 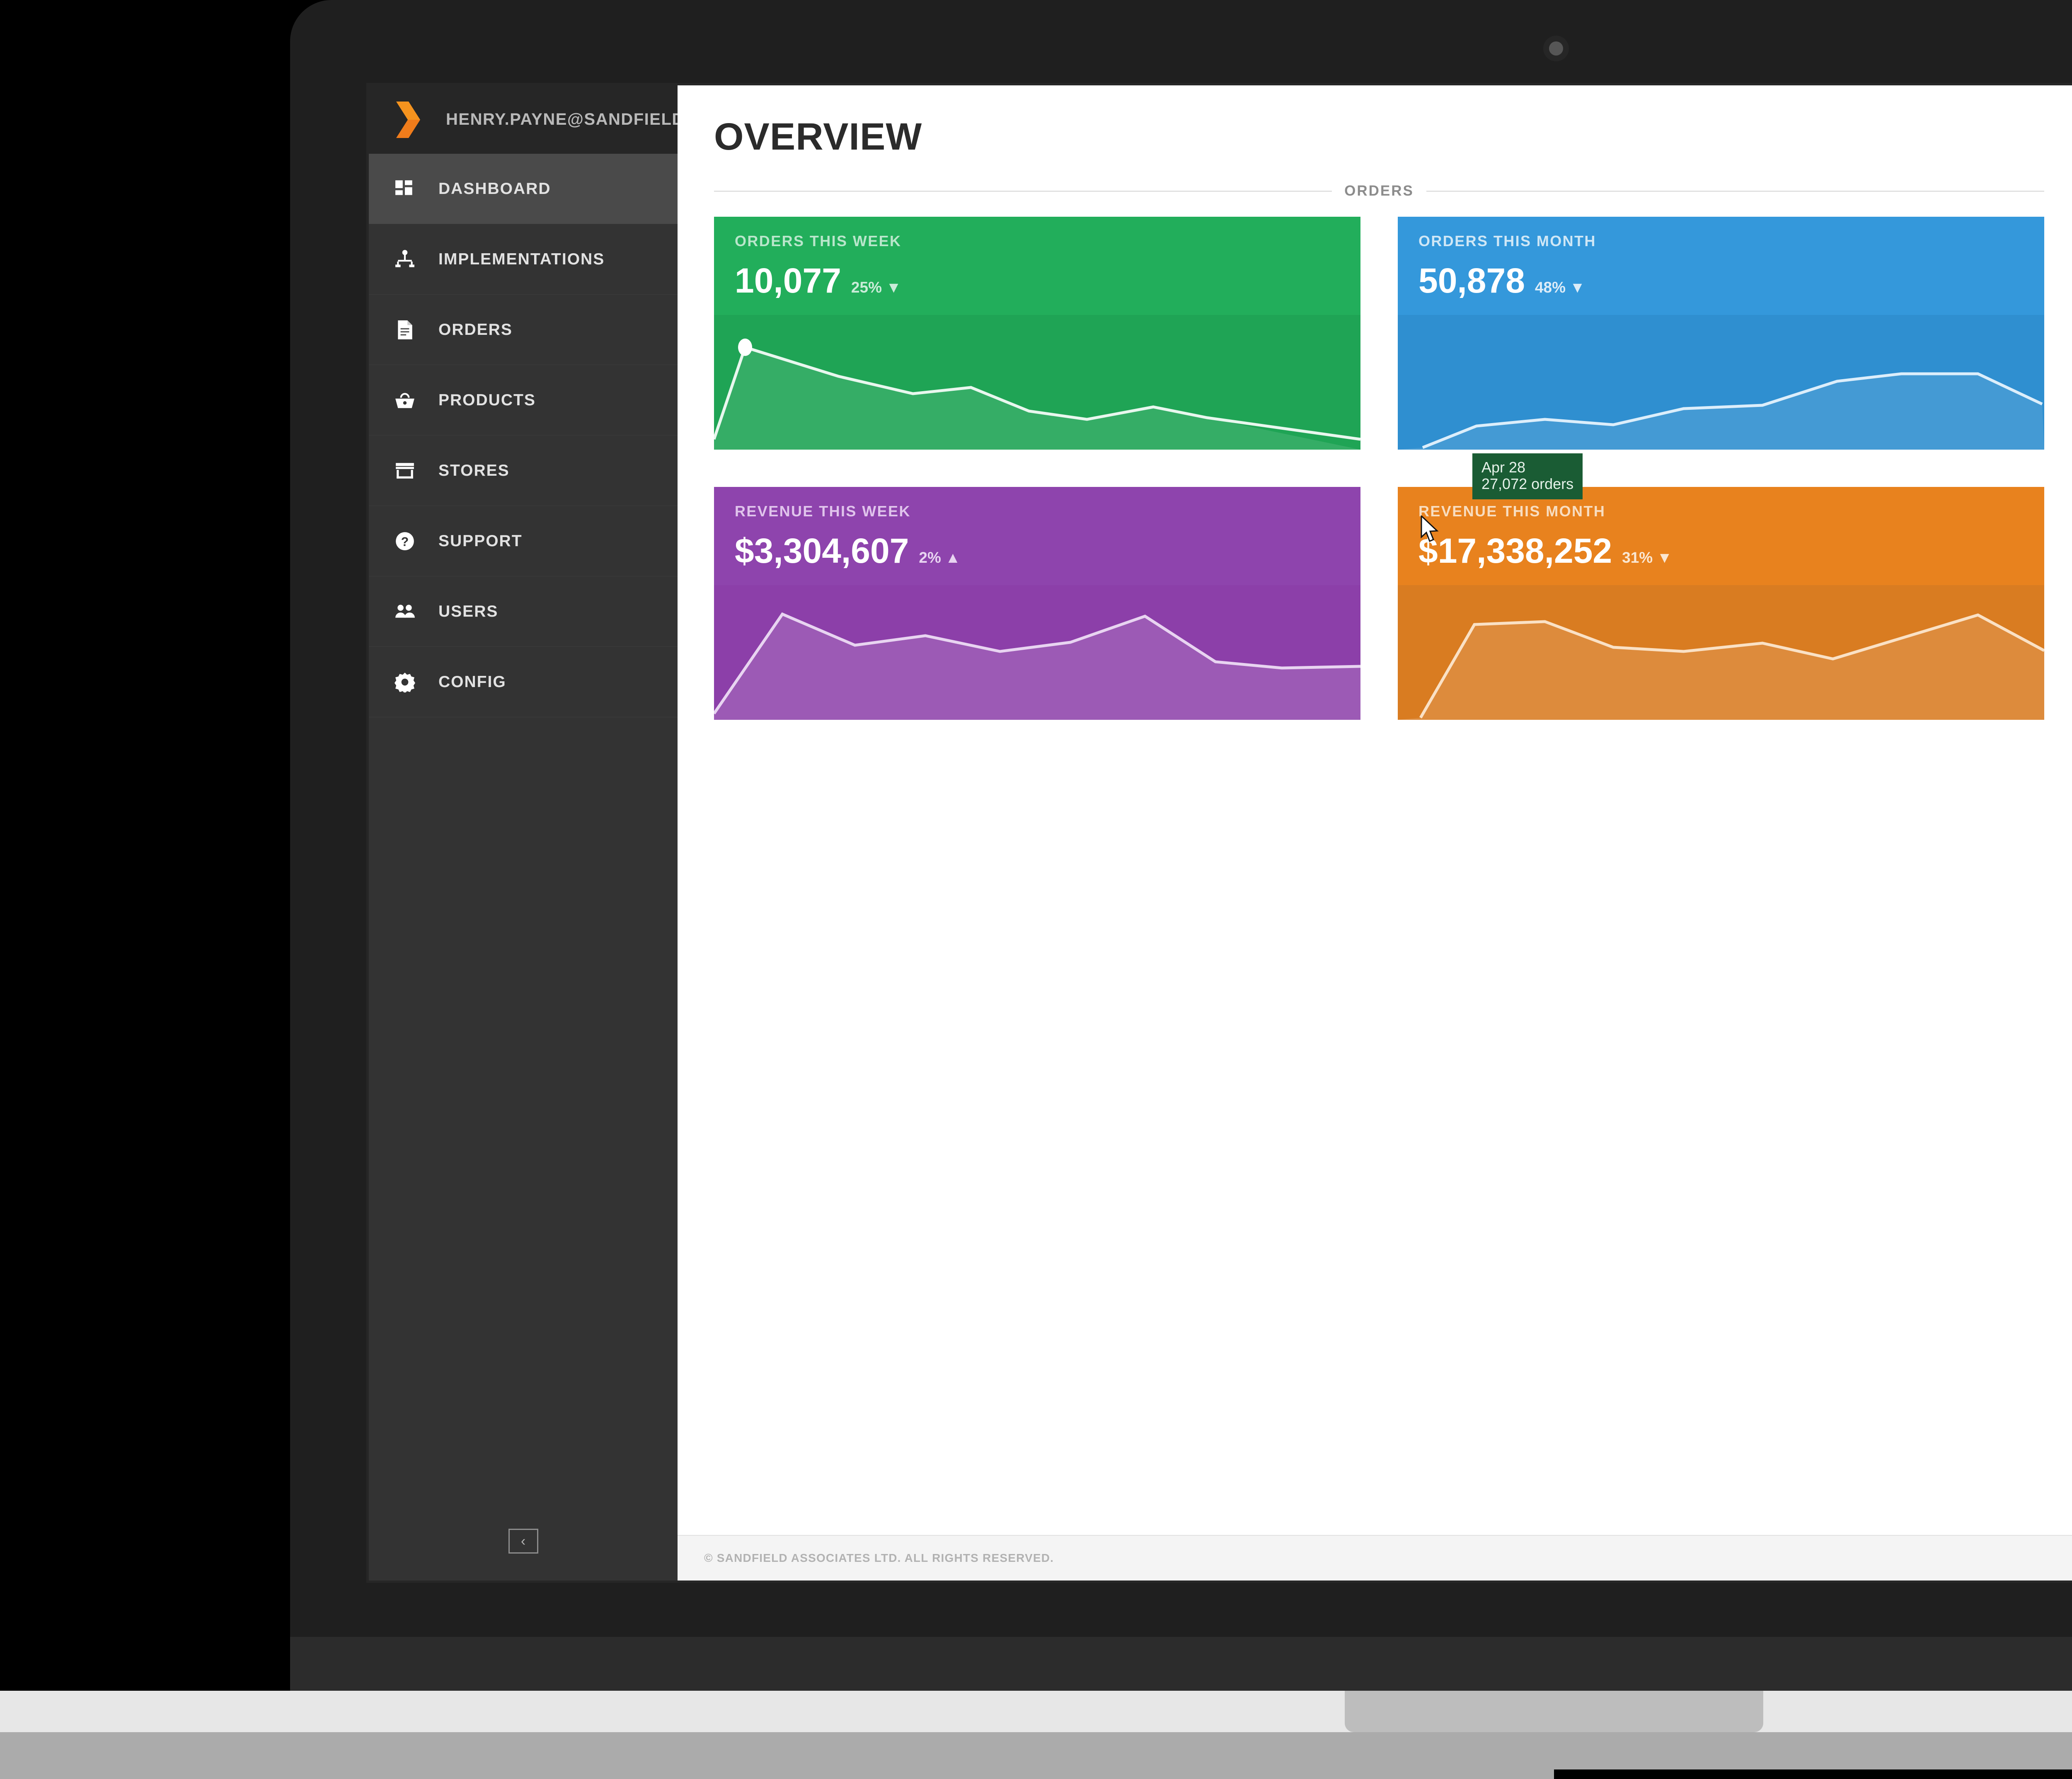 I want to click on sidebar-spacer, so click(x=523, y=1109).